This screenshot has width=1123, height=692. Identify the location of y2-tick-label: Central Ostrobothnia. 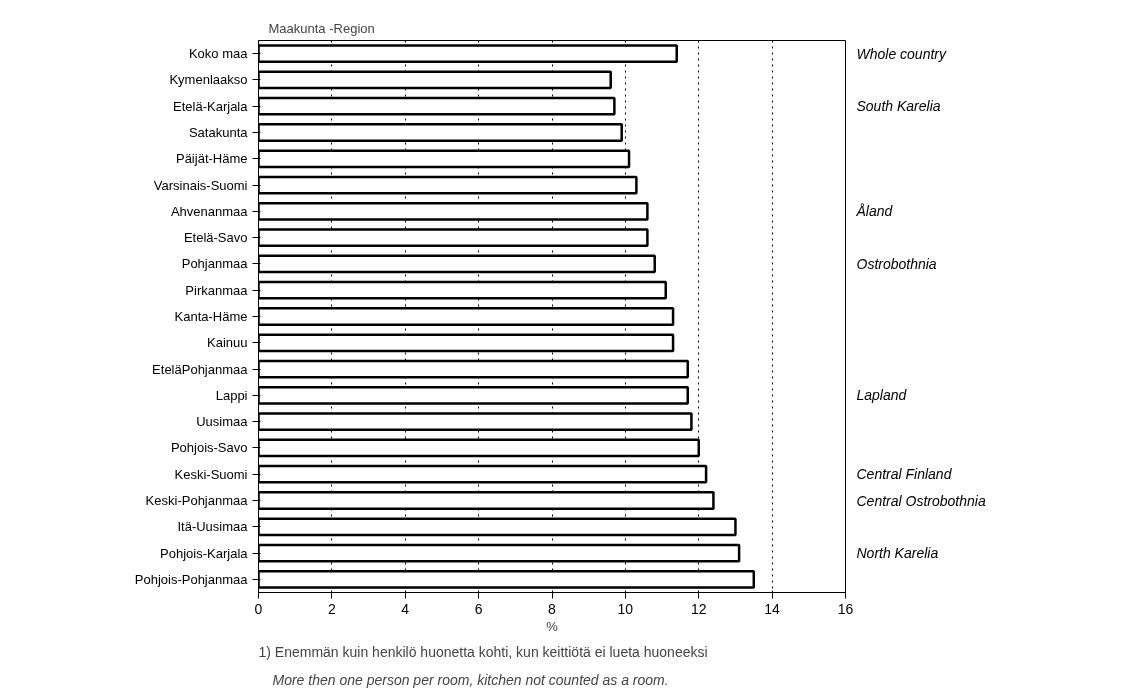
(921, 500).